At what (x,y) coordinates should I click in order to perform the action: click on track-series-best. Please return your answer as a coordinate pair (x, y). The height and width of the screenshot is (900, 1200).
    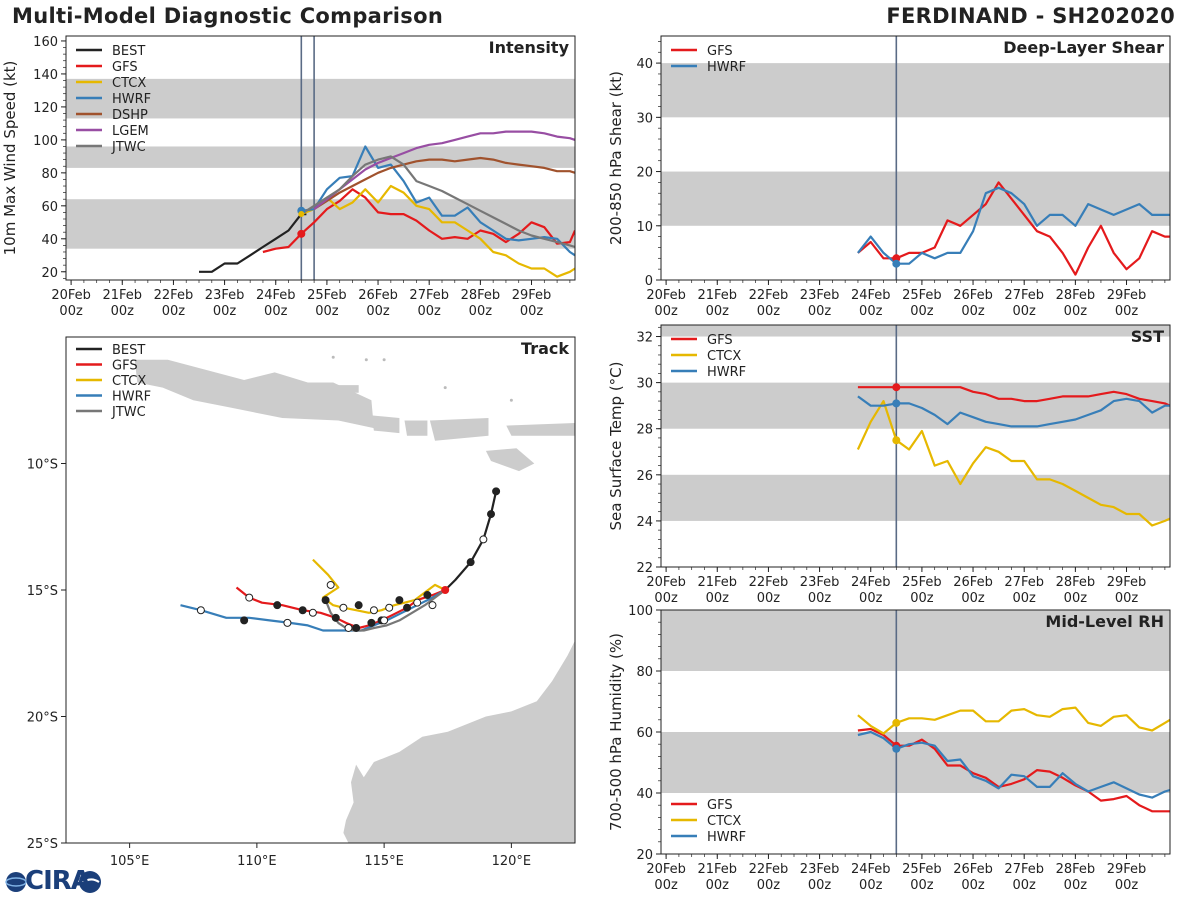
    Looking at the image, I should click on (471, 541).